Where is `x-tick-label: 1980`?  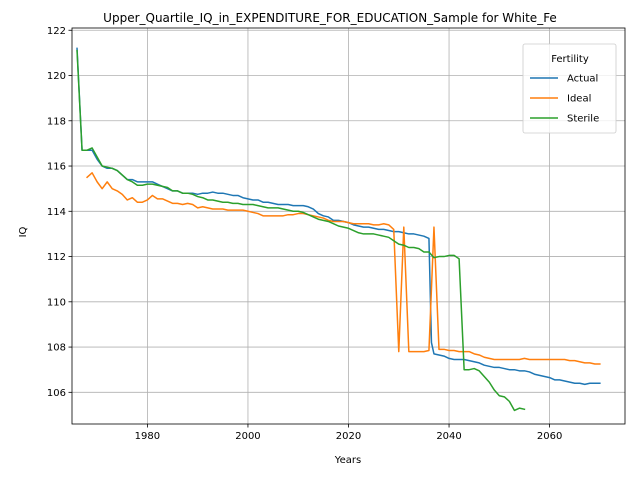
x-tick-label: 1980 is located at coordinates (147, 436).